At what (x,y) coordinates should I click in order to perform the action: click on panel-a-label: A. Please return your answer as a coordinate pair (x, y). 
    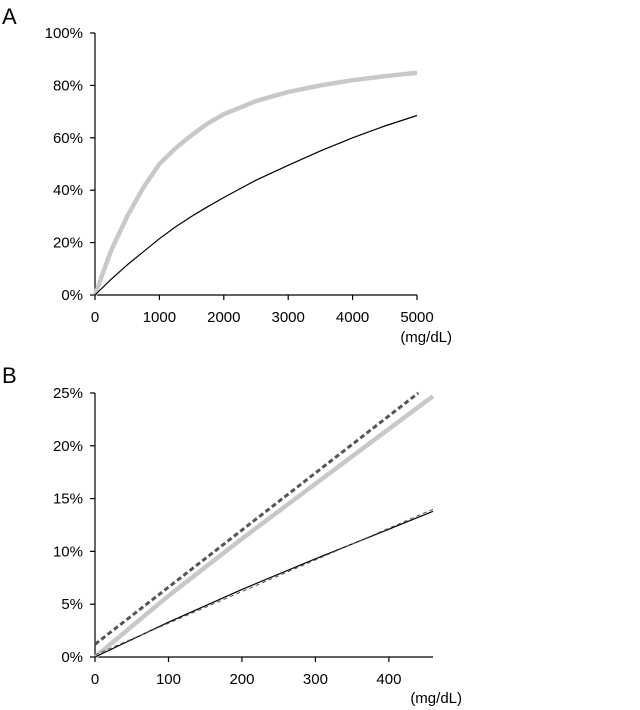
    Looking at the image, I should click on (9, 16).